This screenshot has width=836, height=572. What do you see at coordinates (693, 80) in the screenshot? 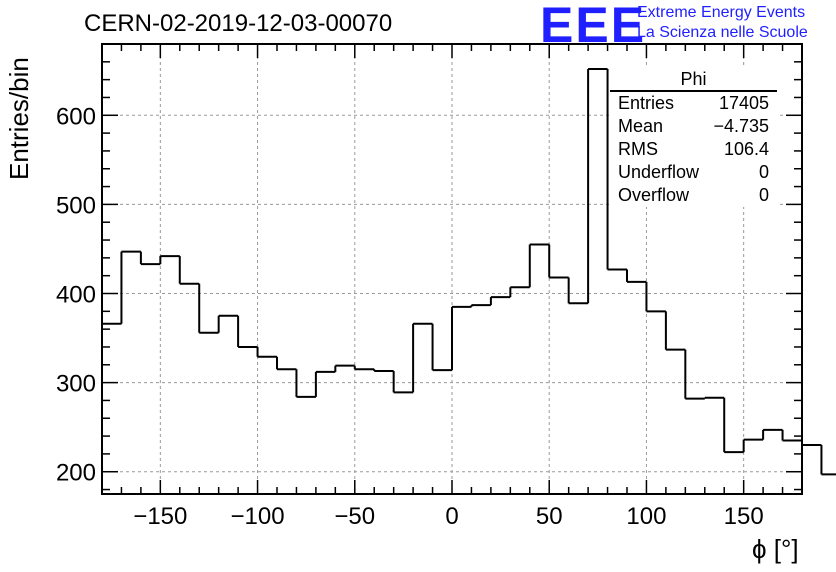
I see `stats-title: Phi` at bounding box center [693, 80].